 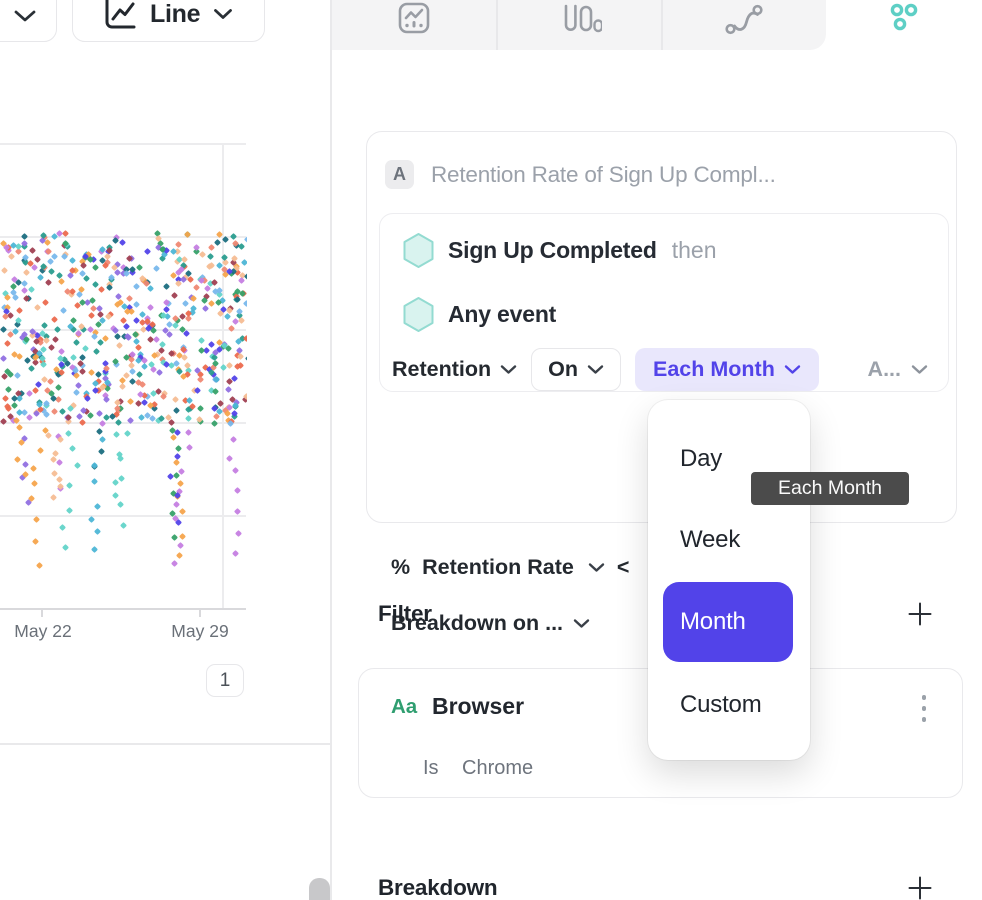 What do you see at coordinates (728, 622) in the screenshot?
I see `interval-option-month: Month` at bounding box center [728, 622].